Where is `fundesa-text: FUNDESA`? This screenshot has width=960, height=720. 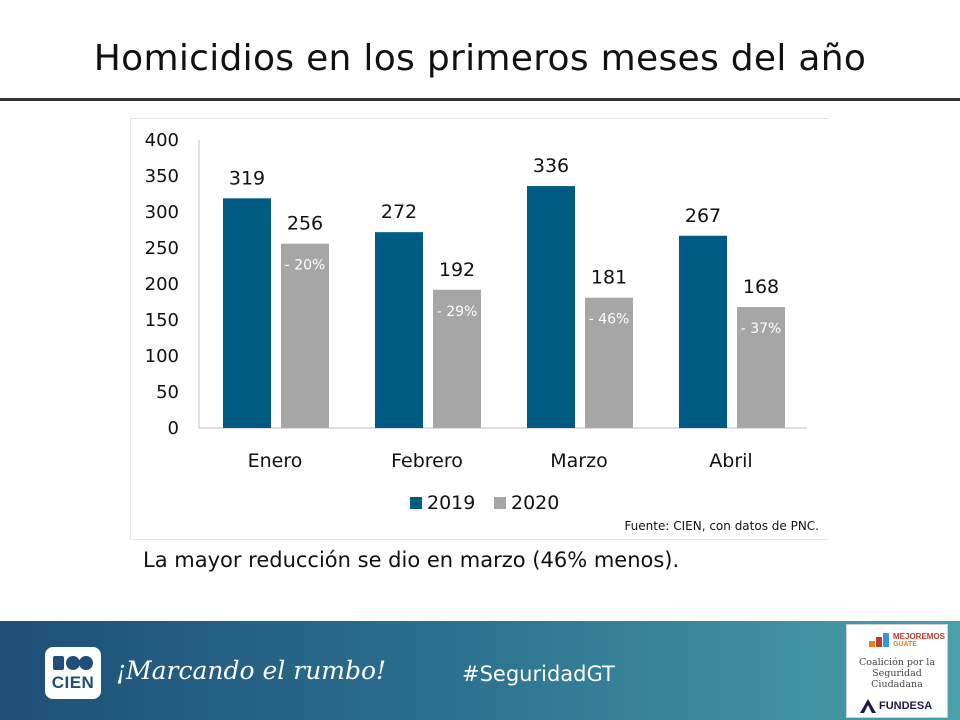
fundesa-text: FUNDESA is located at coordinates (906, 706).